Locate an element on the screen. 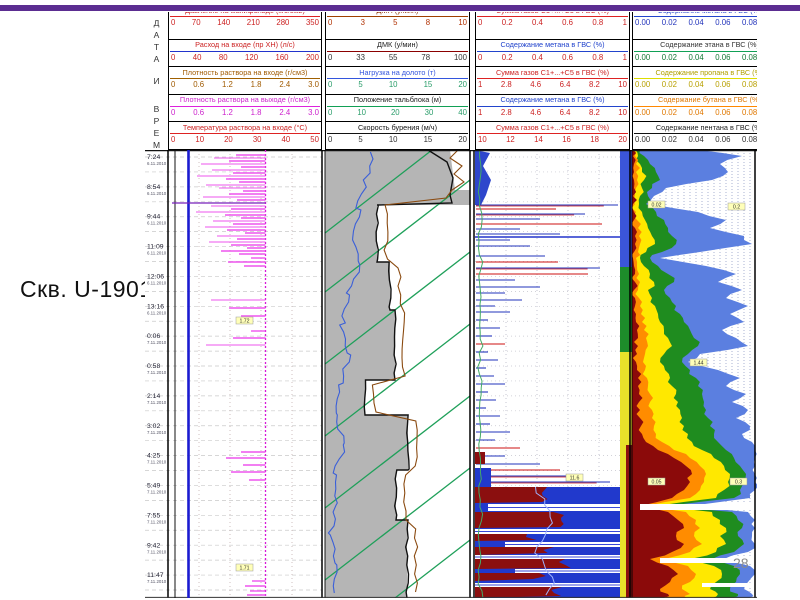  scale-tick: 210 is located at coordinates (253, 22).